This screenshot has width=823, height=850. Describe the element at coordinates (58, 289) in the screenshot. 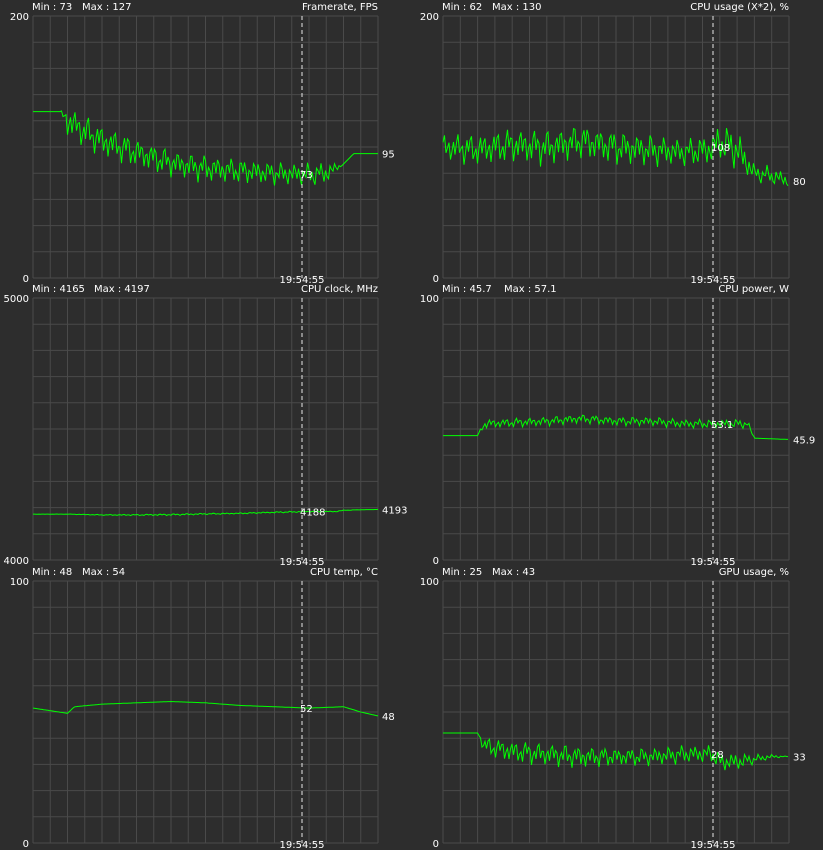

I see `min-label: Min : 4165` at that location.